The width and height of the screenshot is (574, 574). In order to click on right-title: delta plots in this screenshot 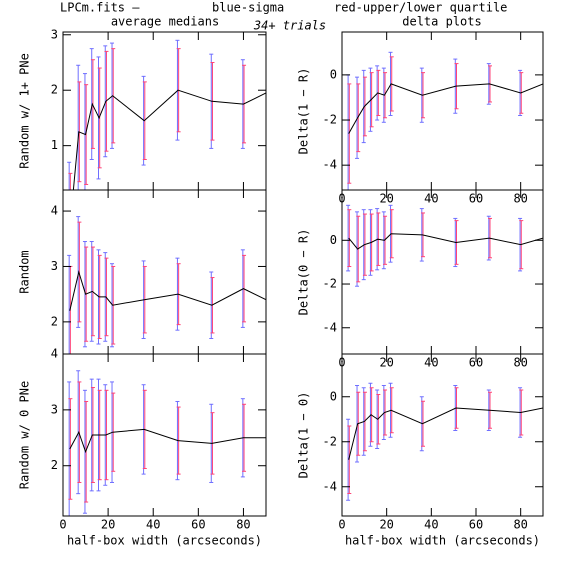, I will do `click(441, 22)`.